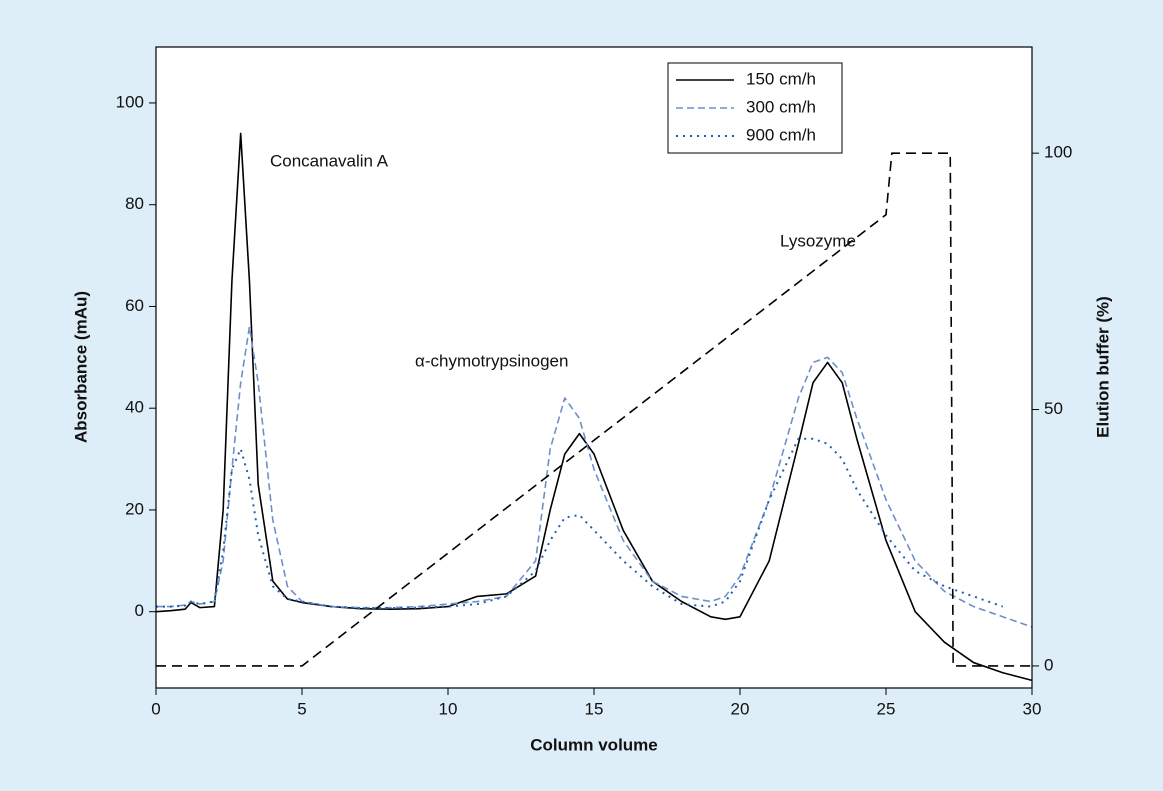 The image size is (1163, 791). What do you see at coordinates (134, 508) in the screenshot?
I see `y-tick-label: 20` at bounding box center [134, 508].